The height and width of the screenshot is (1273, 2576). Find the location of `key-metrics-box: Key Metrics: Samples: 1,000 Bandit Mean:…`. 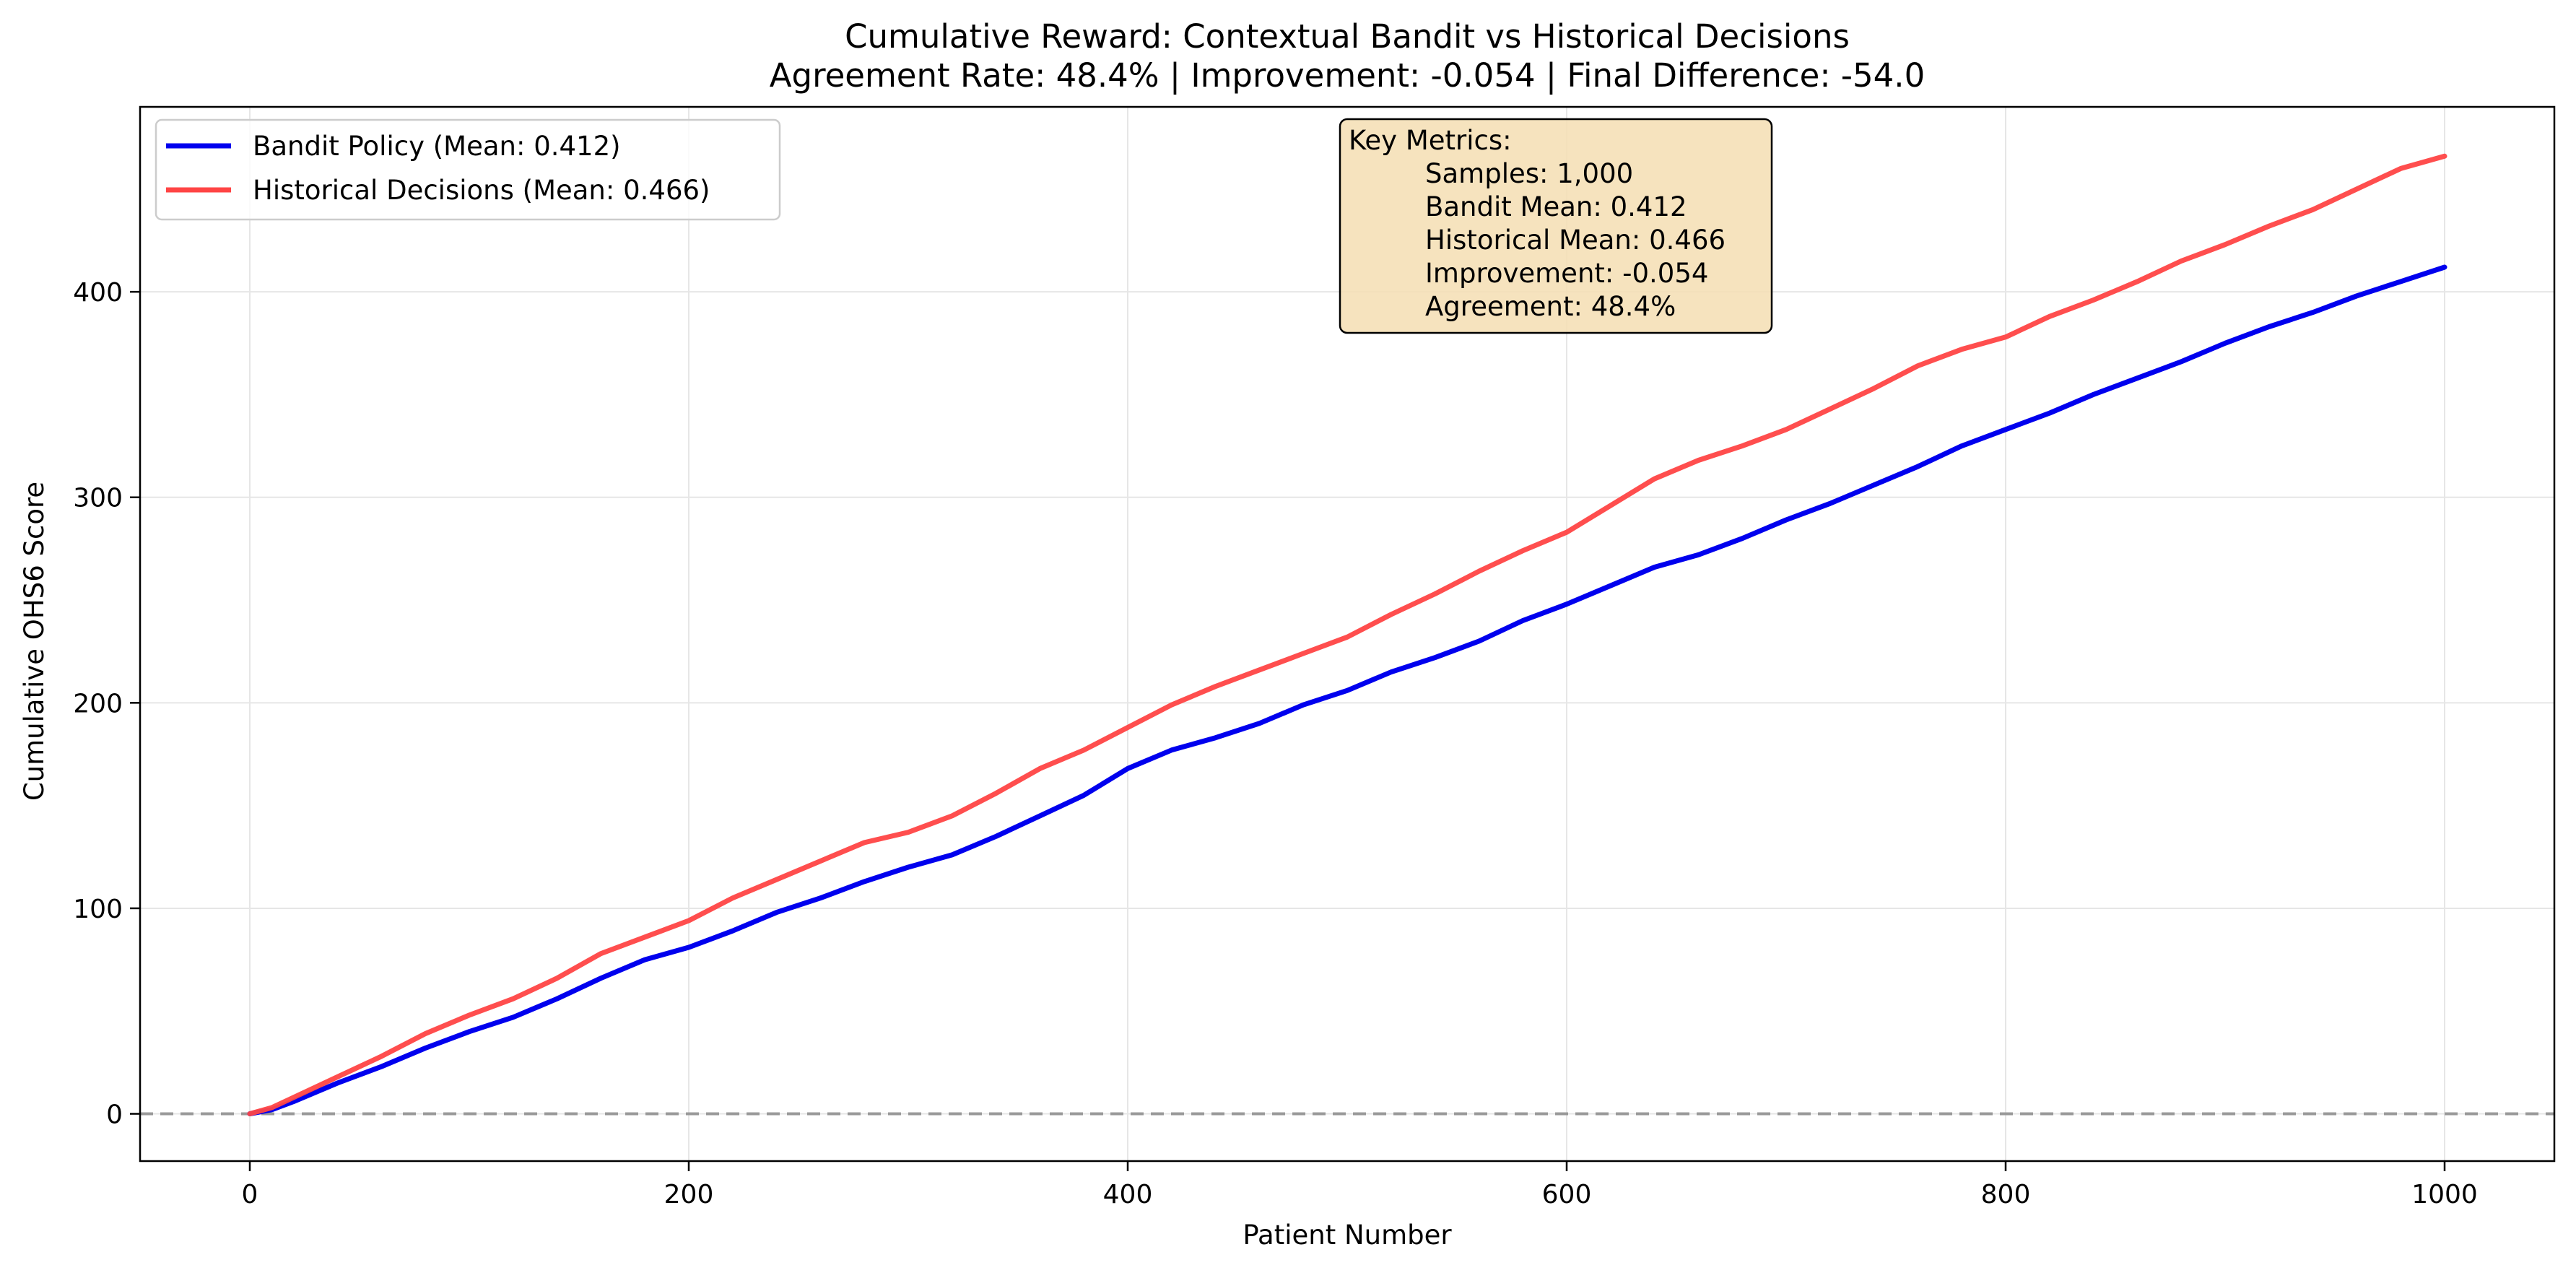

key-metrics-box: Key Metrics: Samples: 1,000 Bandit Mean:… is located at coordinates (1556, 226).